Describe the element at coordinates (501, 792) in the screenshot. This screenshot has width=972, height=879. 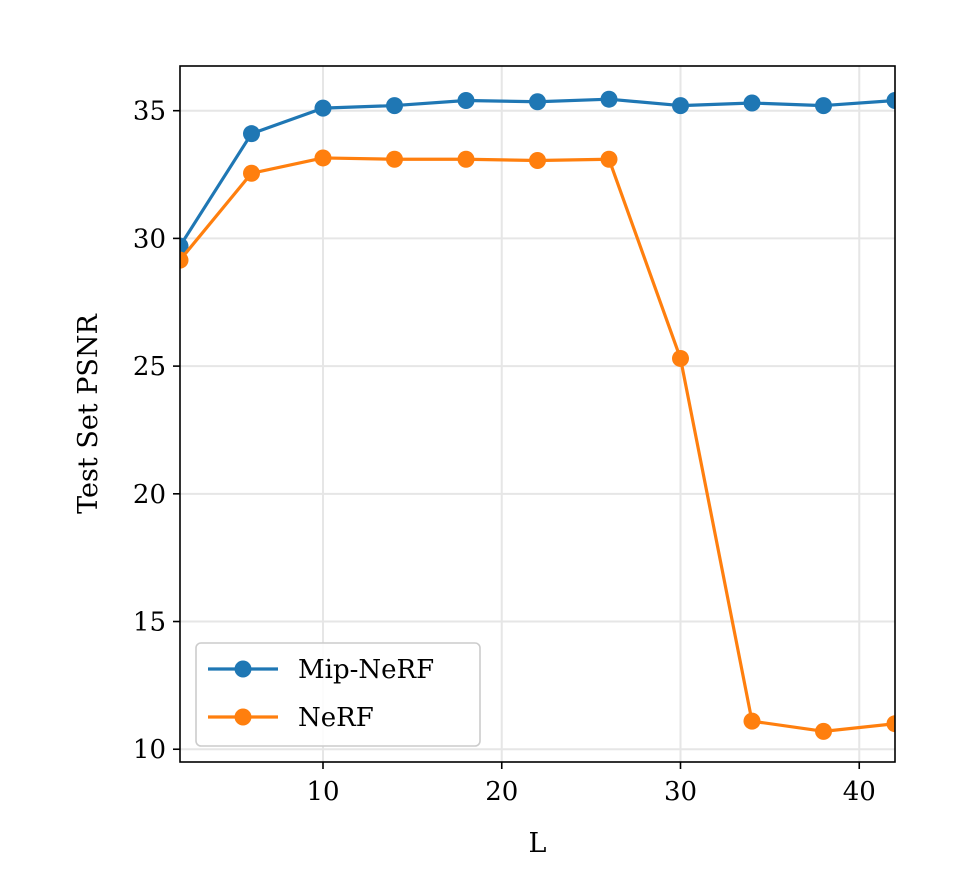
I see `x-tick-label: 20` at that location.